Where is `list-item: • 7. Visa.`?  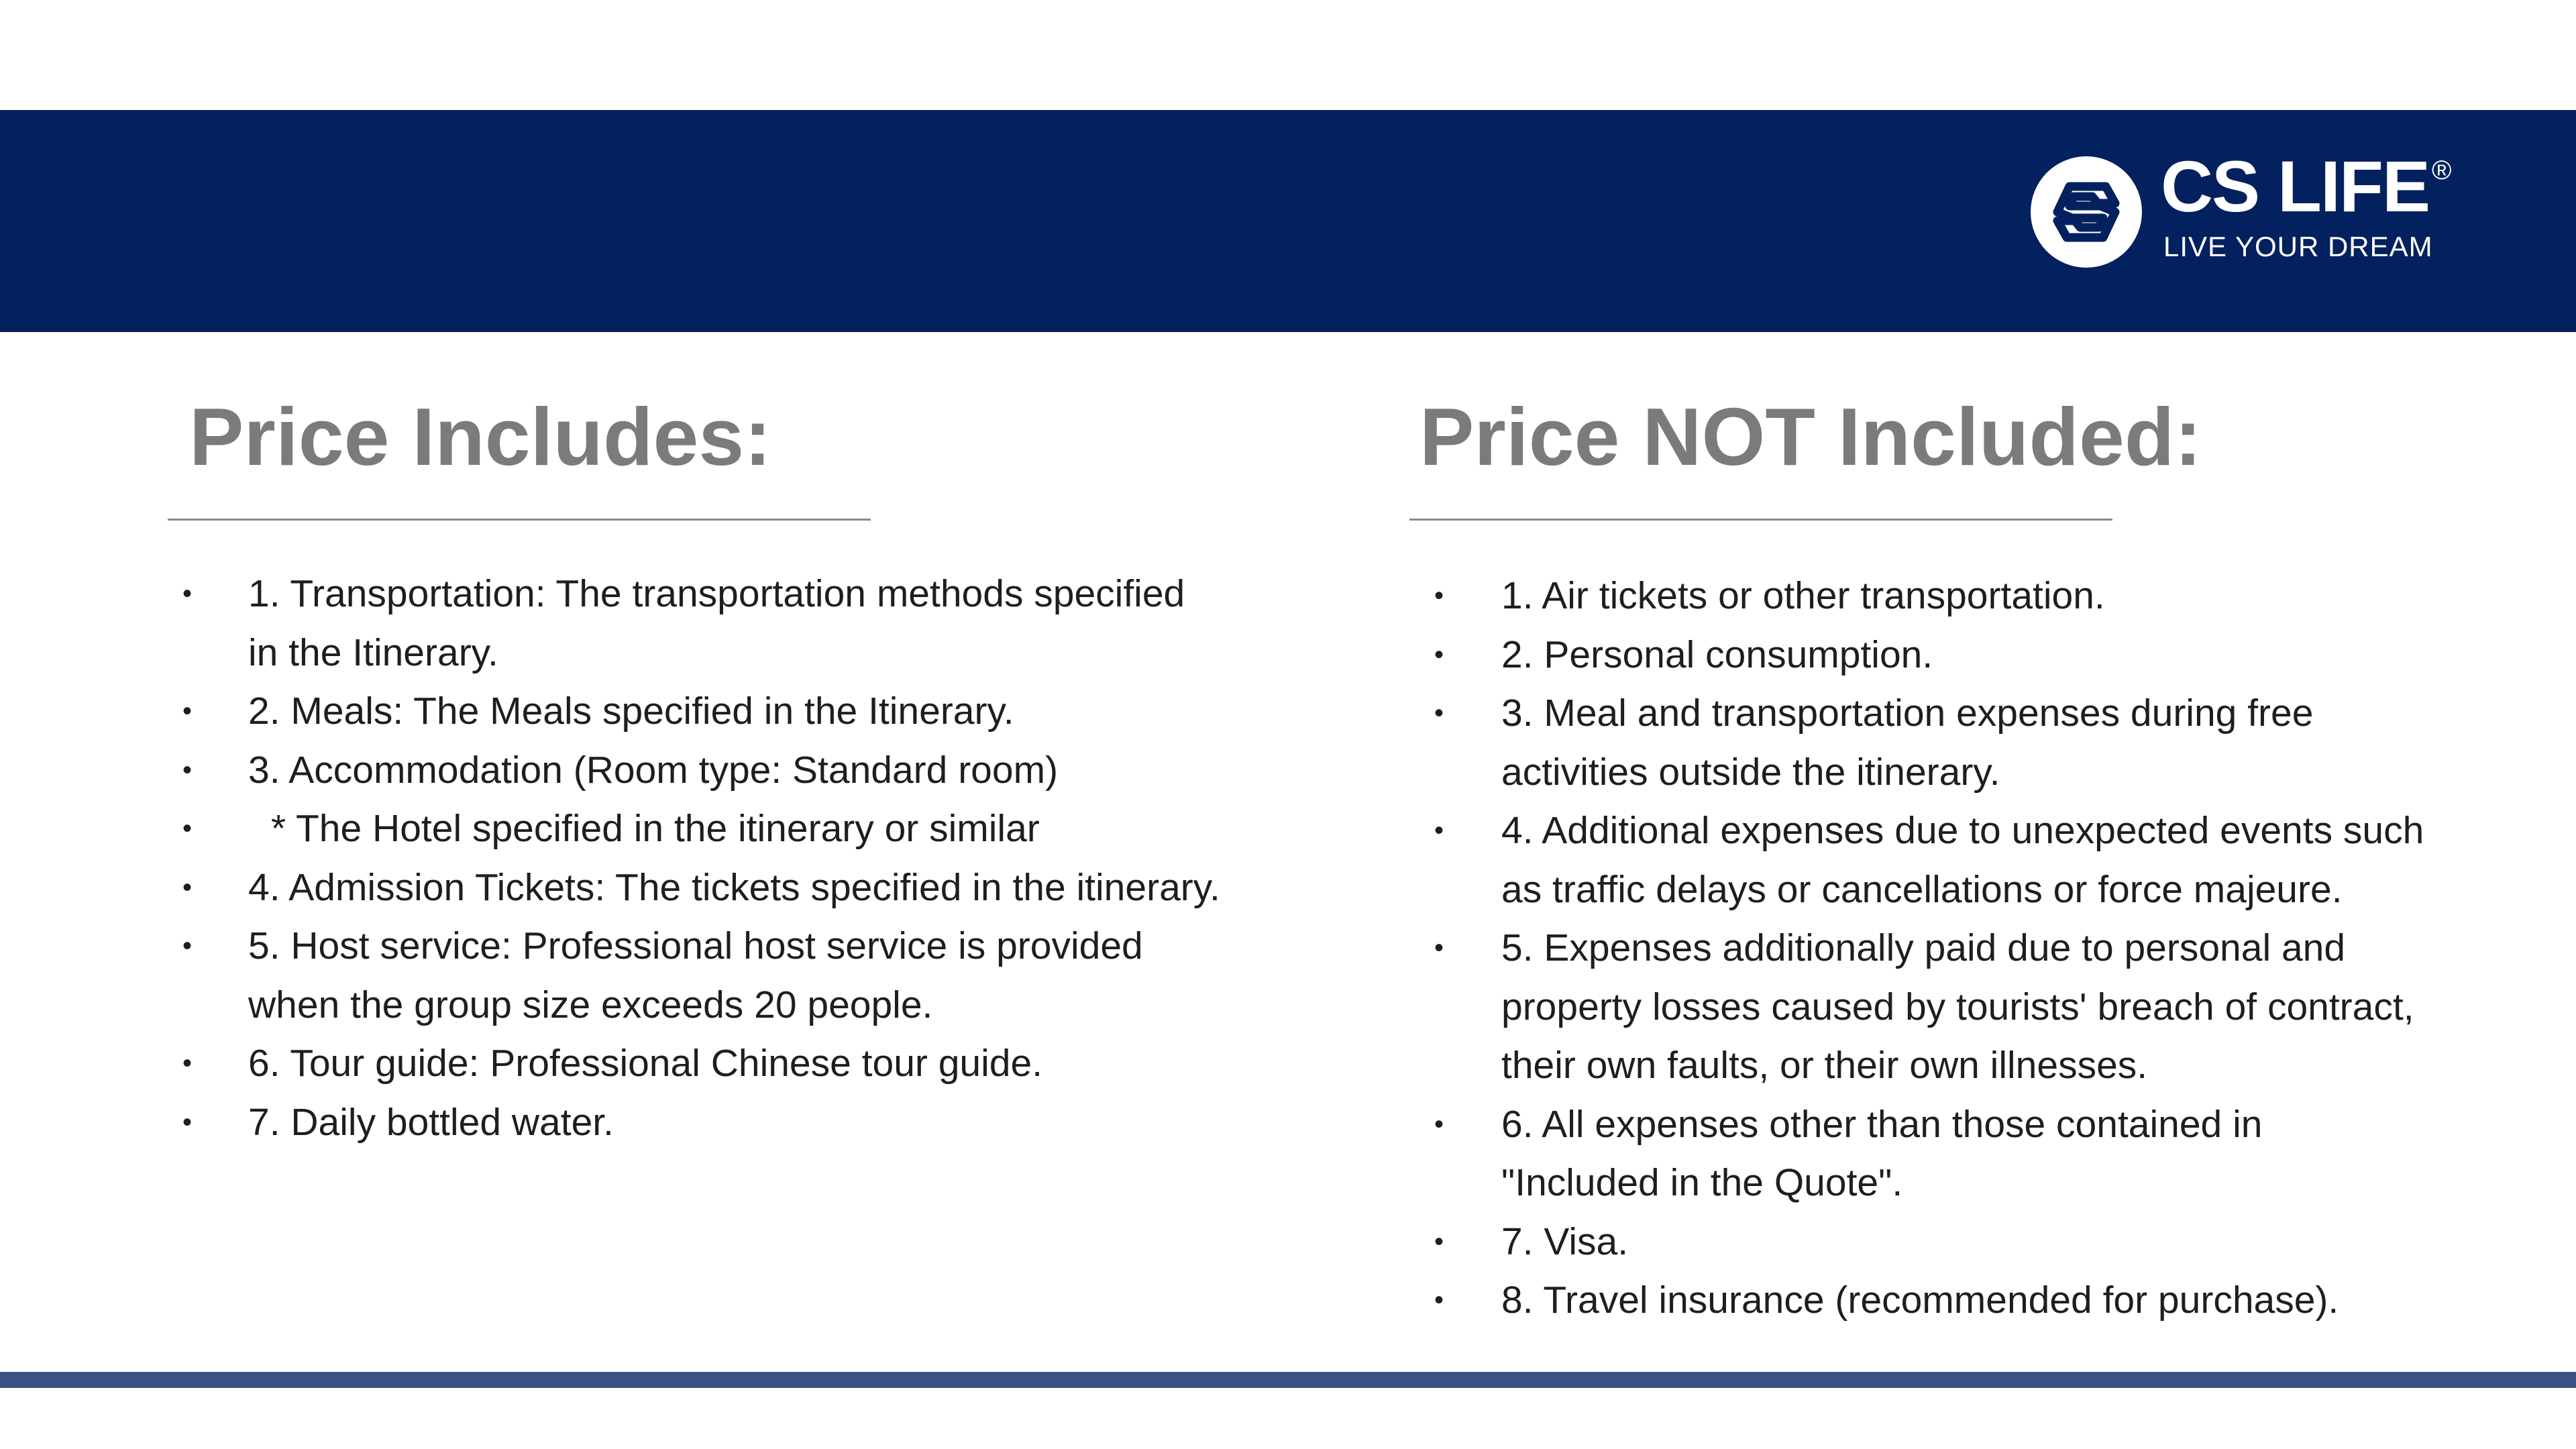
list-item: • 7. Visa. is located at coordinates (1991, 1242).